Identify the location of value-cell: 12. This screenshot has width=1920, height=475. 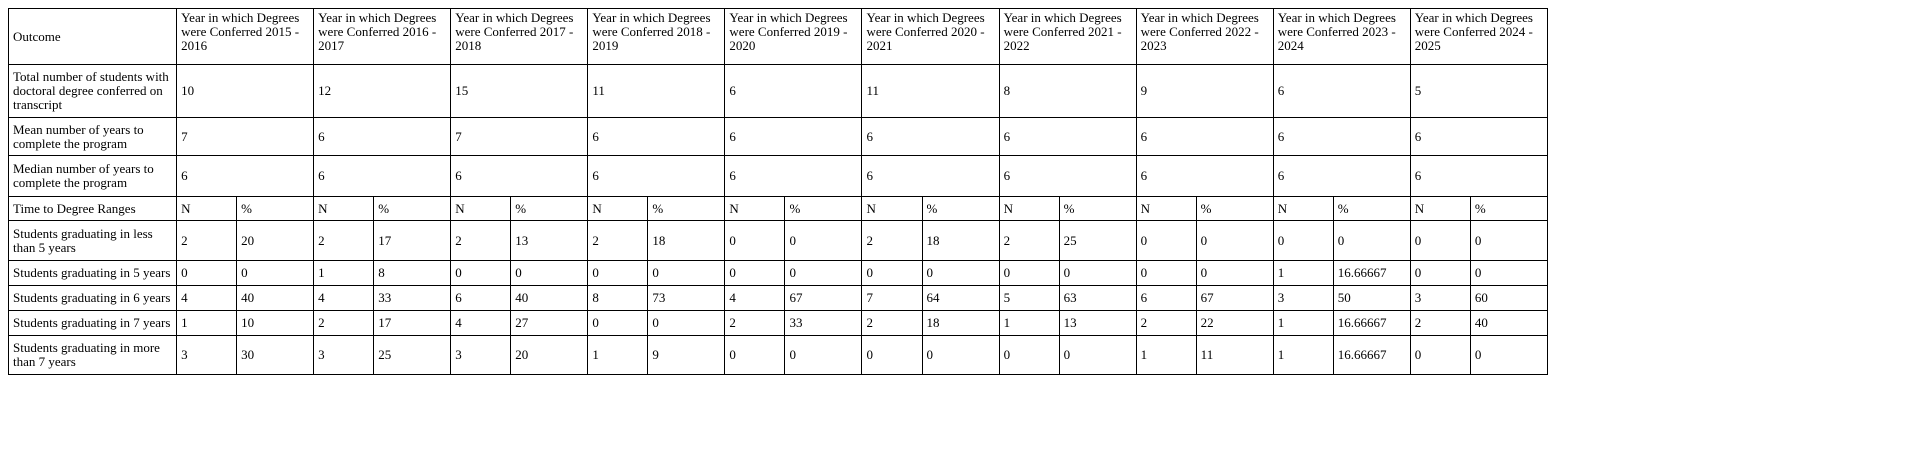
(382, 91).